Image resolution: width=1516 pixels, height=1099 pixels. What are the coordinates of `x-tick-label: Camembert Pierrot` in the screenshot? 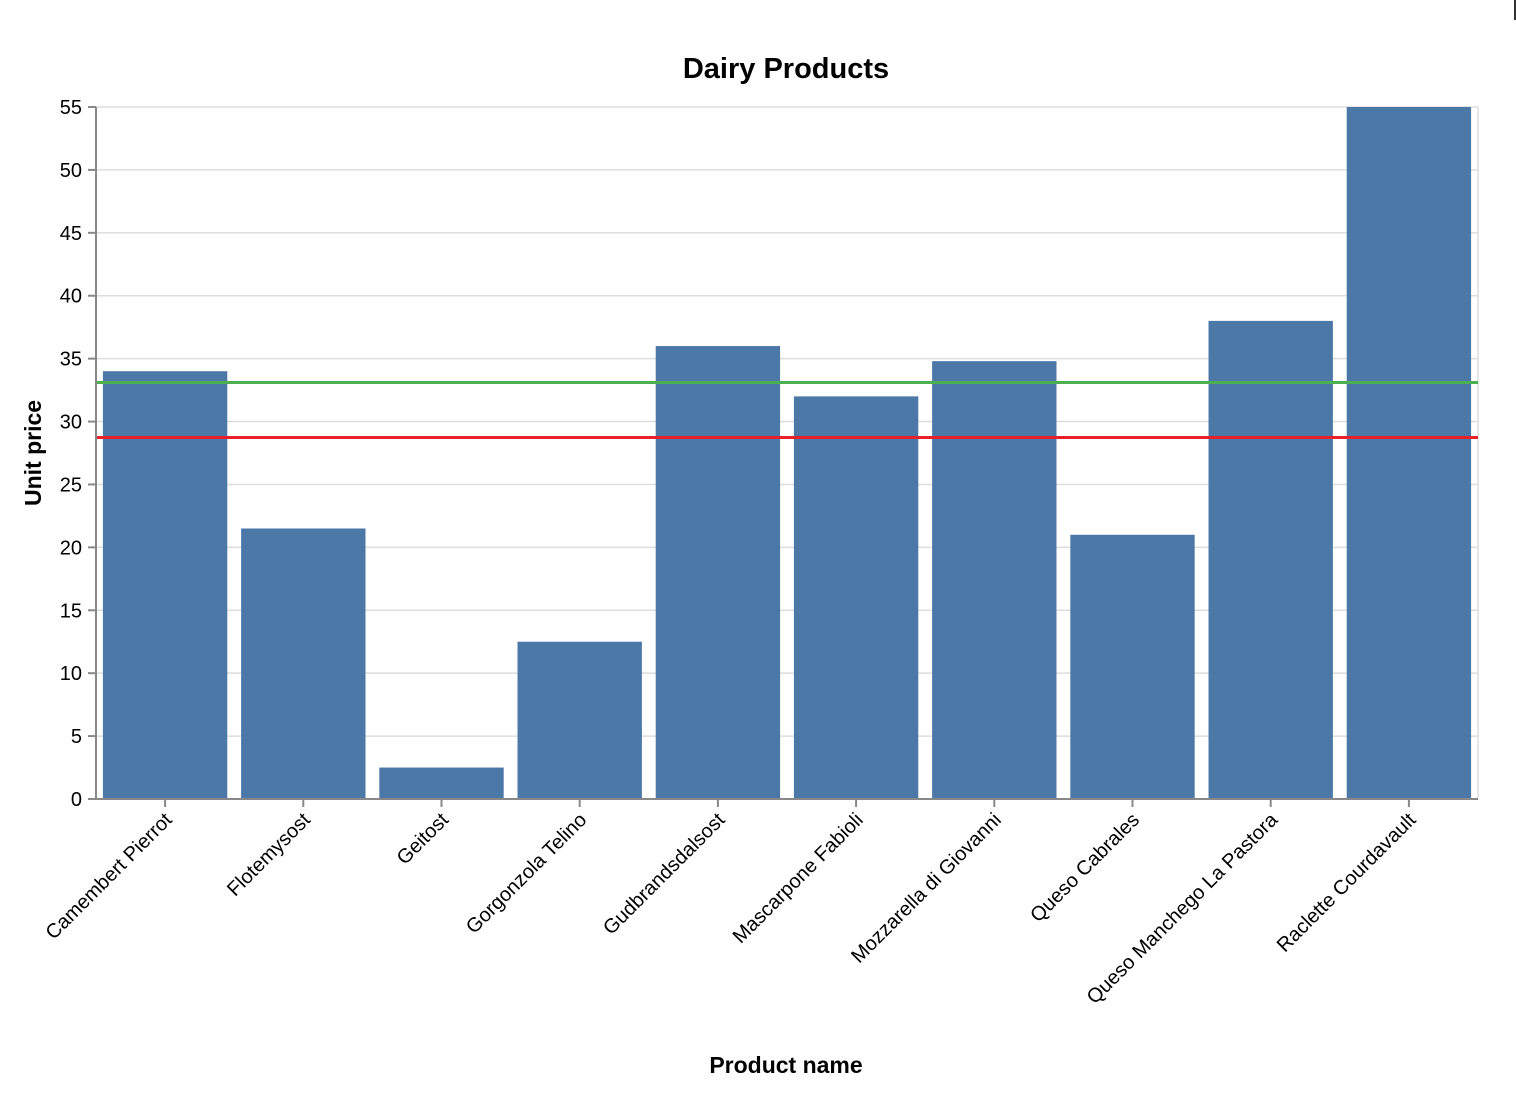 It's located at (109, 876).